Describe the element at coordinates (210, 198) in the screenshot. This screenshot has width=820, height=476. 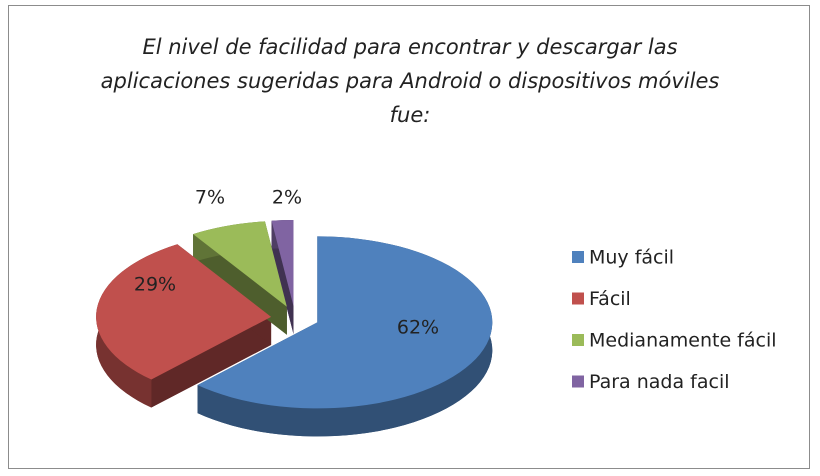
I see `data-label: 7%` at that location.